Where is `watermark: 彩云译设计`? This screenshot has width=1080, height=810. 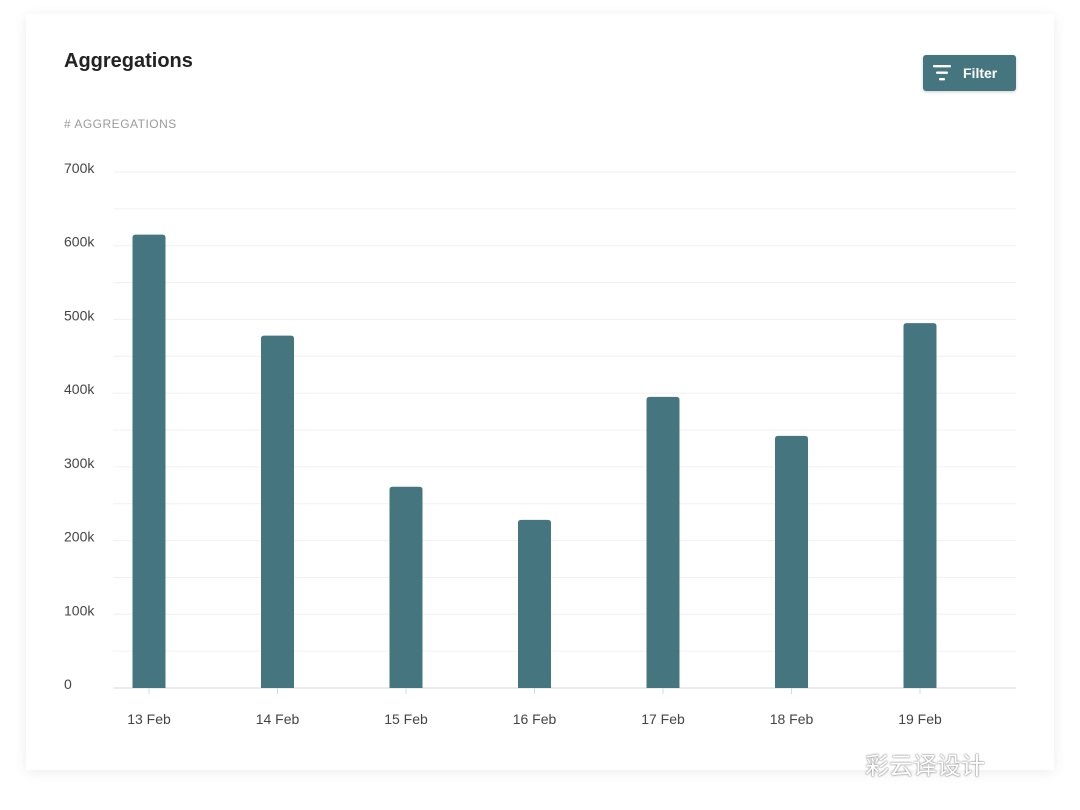 watermark: 彩云译设计 is located at coordinates (925, 763).